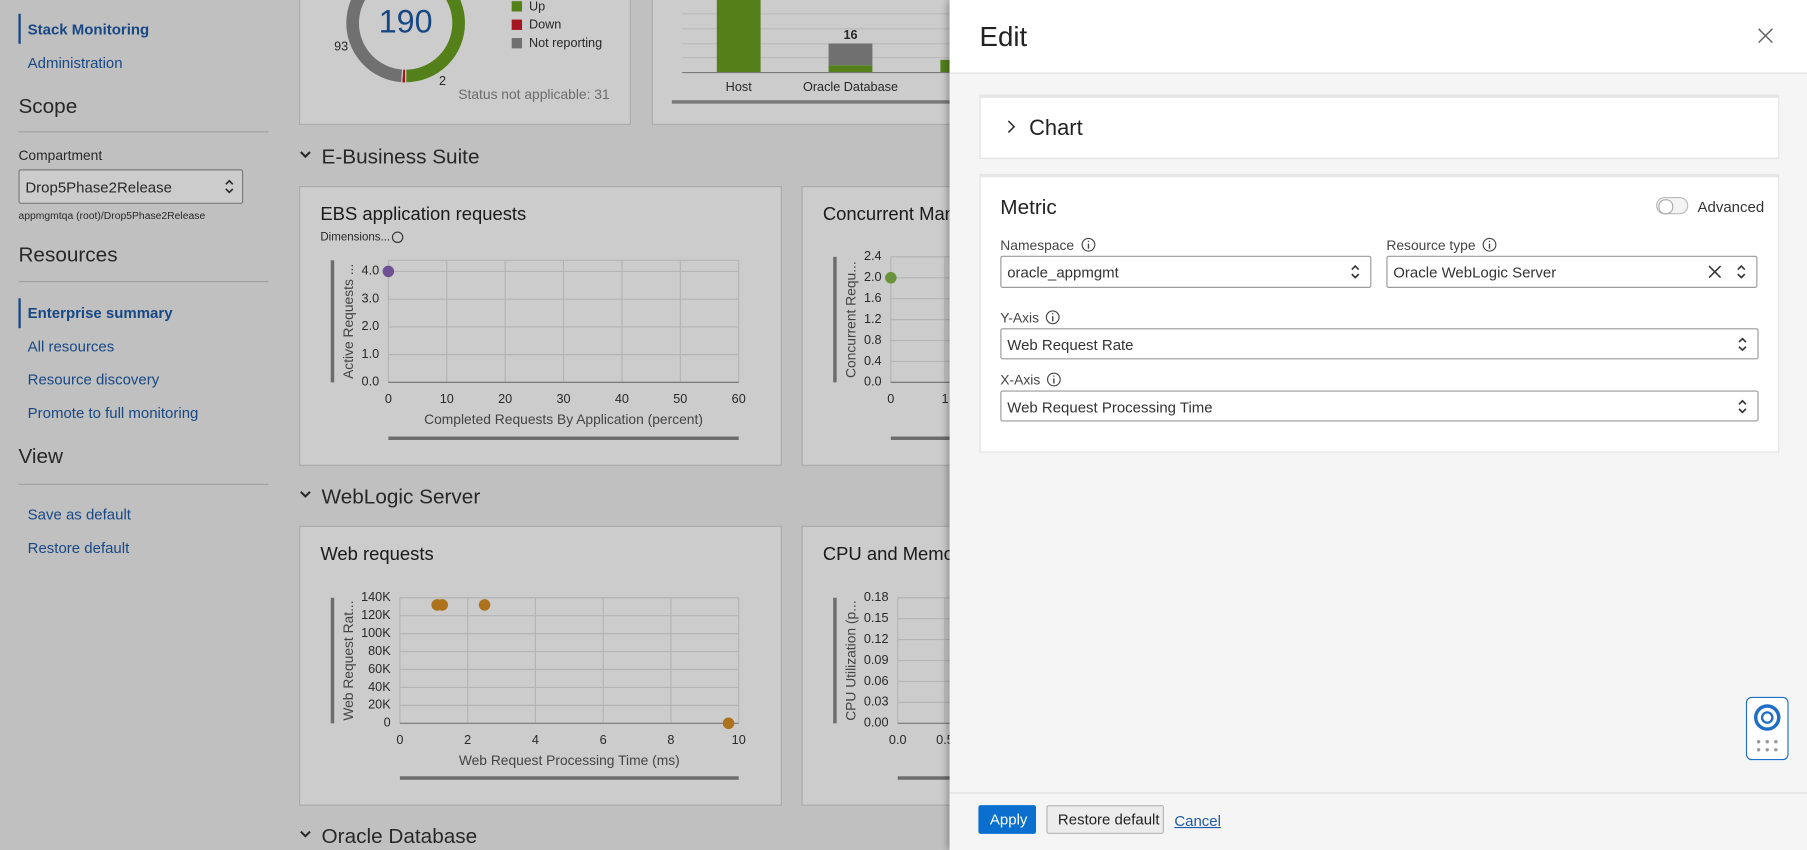 The width and height of the screenshot is (1807, 850). I want to click on y-tick-label: 0.09, so click(876, 660).